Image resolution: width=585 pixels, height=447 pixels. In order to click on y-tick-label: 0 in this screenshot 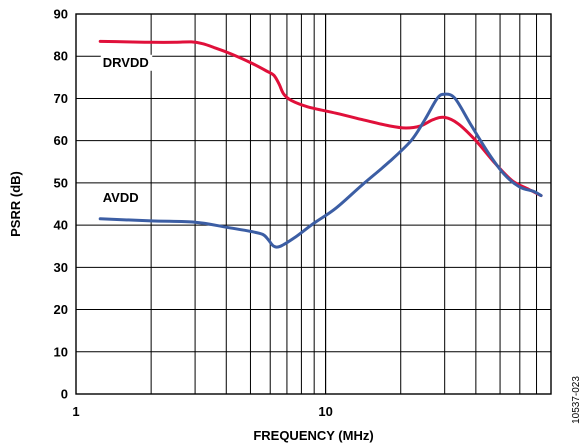, I will do `click(64, 394)`.